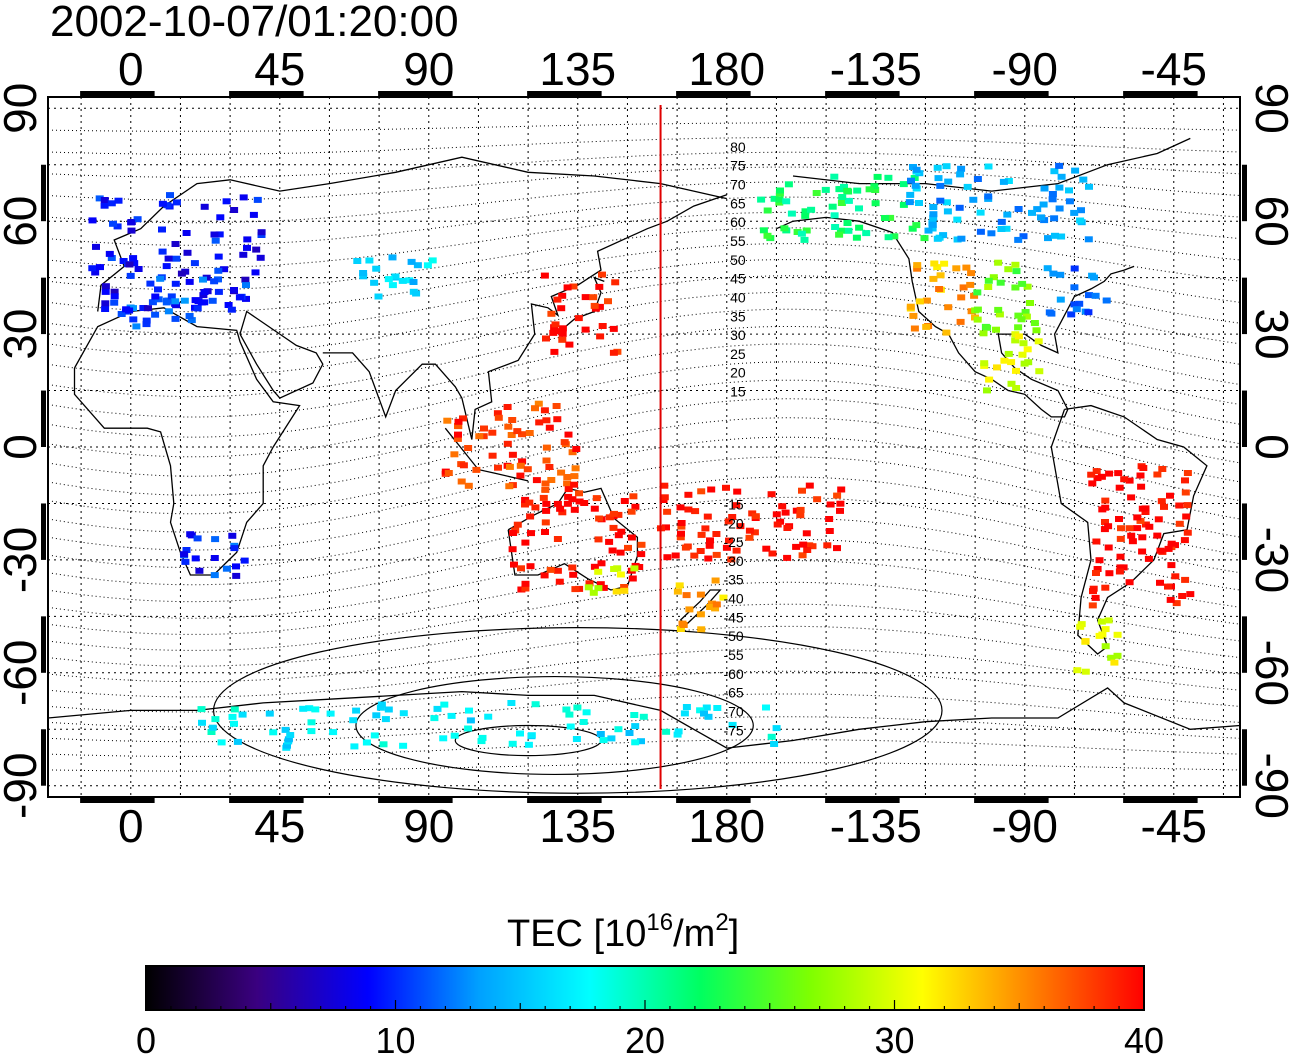 This screenshot has height=1057, width=1292. I want to click on lat-tick-label-left: -90, so click(23, 785).